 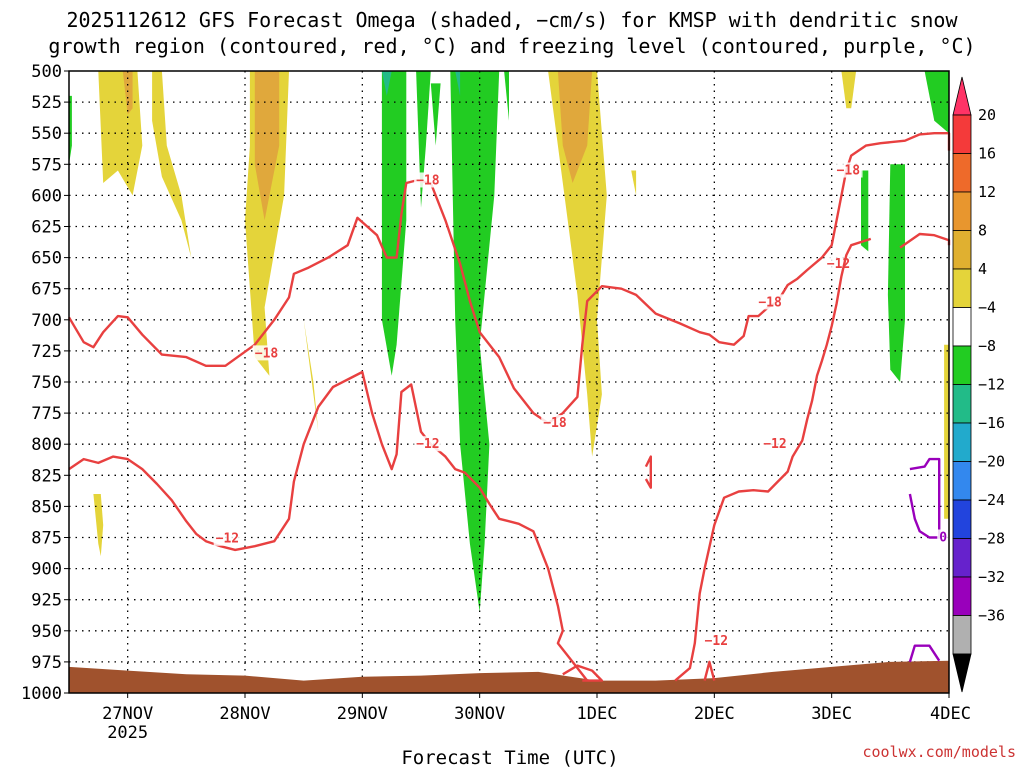 I want to click on red-contour-label-0-1: −18, so click(x=428, y=180).